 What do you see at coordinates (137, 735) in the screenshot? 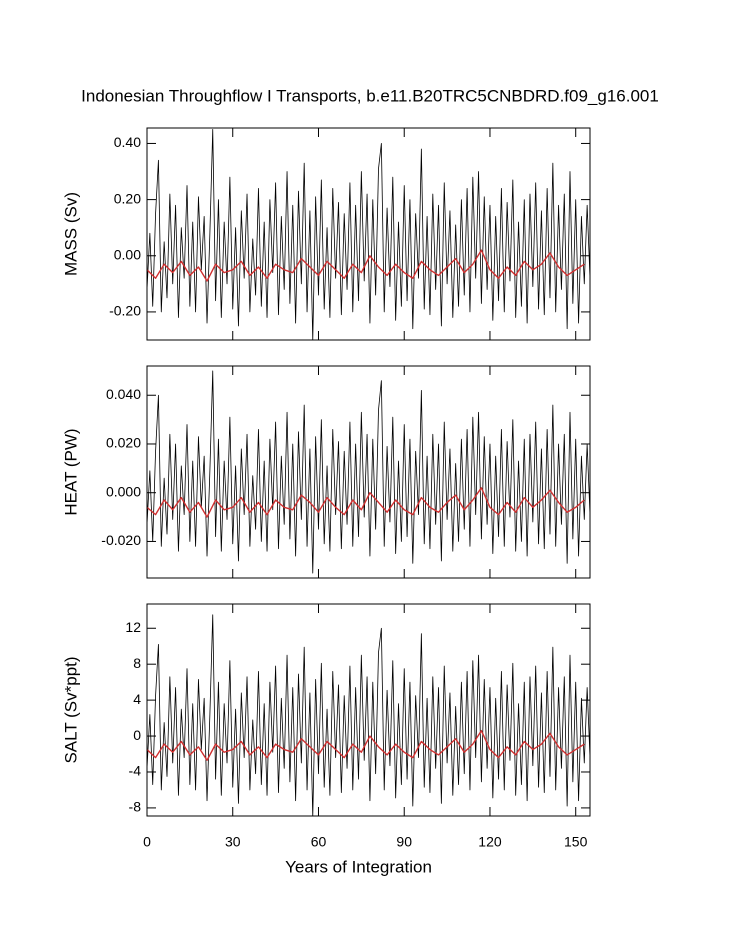
I see `y-tick-label: 0` at bounding box center [137, 735].